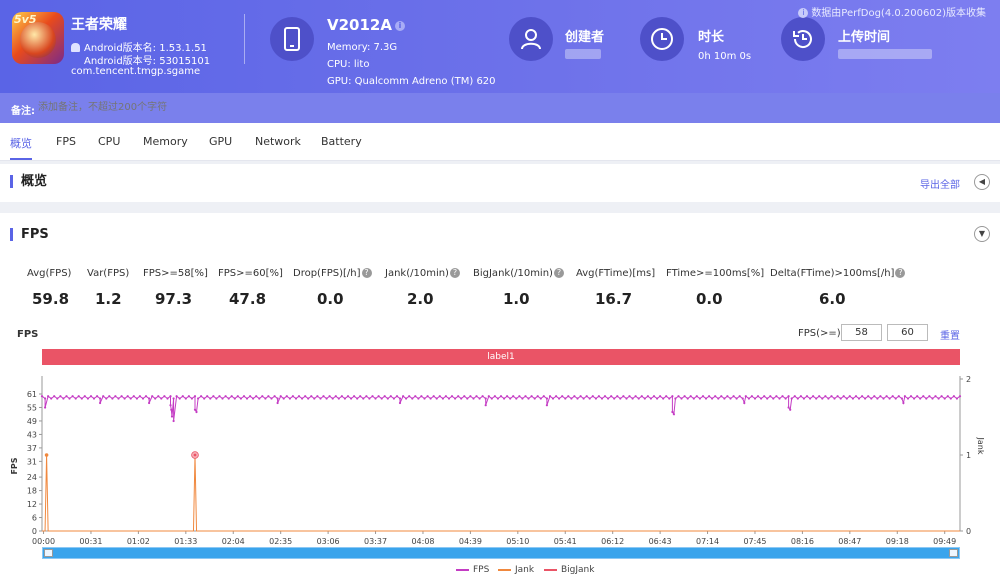 The image size is (1000, 575). Describe the element at coordinates (49, 273) in the screenshot. I see `stat-label: Avg(FPS)` at that location.